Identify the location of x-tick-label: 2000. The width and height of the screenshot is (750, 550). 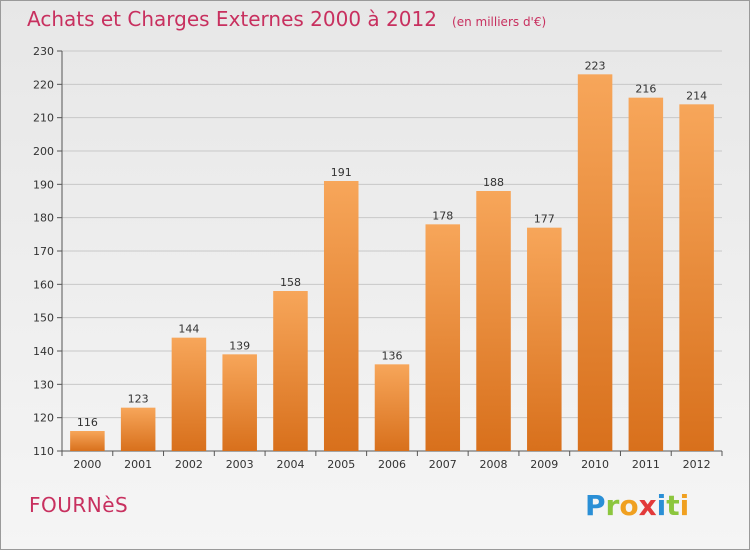
(87, 464).